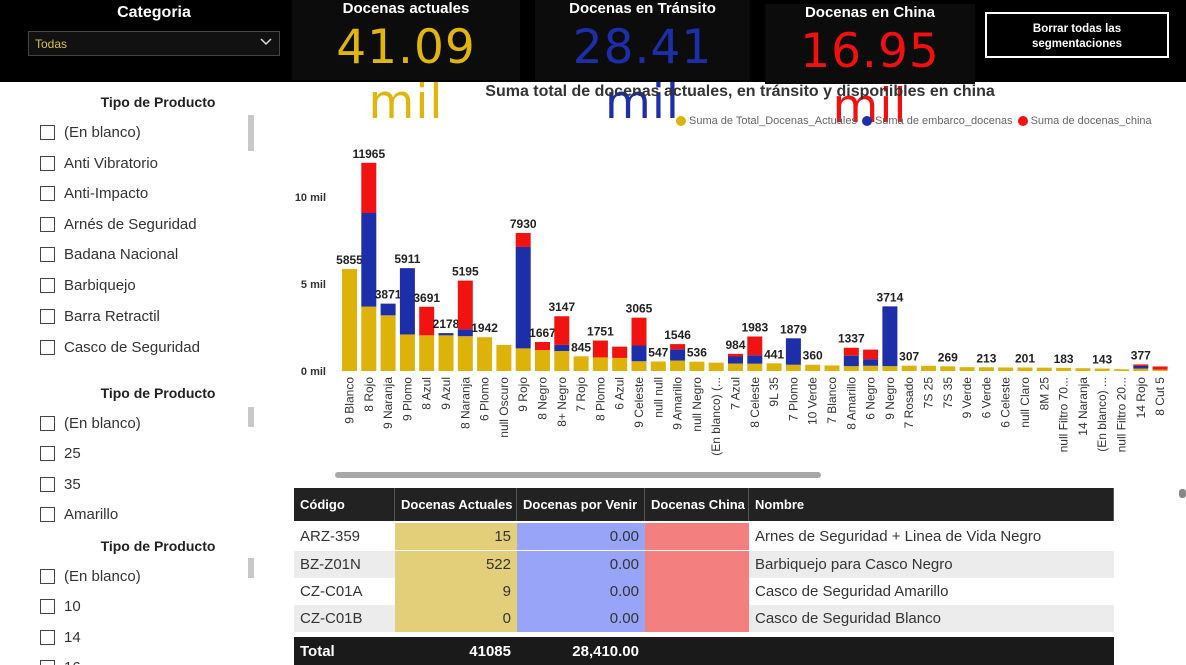 The height and width of the screenshot is (665, 1186). Describe the element at coordinates (446, 324) in the screenshot. I see `bar-data-label: 2178` at that location.